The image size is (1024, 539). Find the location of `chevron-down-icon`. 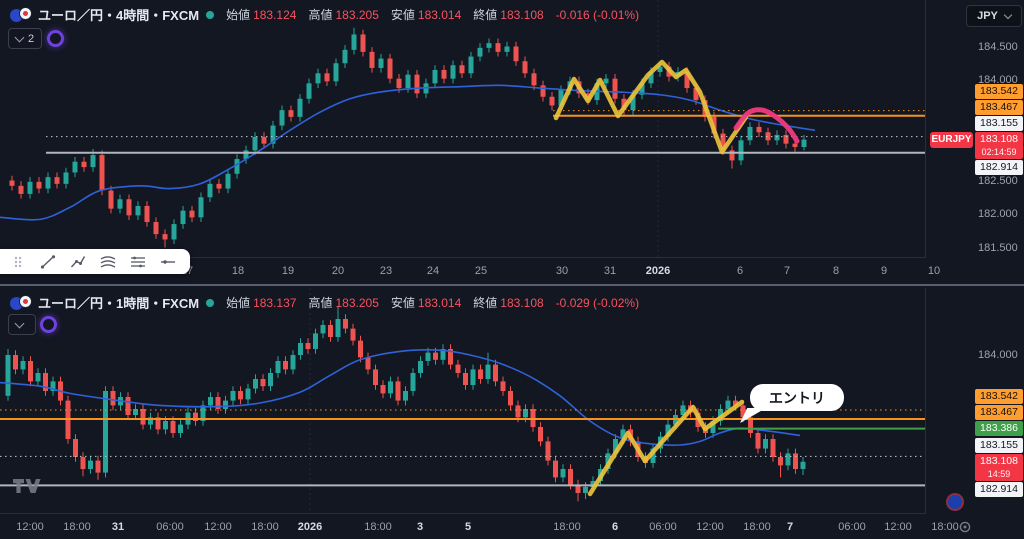

chevron-down-icon is located at coordinates (19, 323).